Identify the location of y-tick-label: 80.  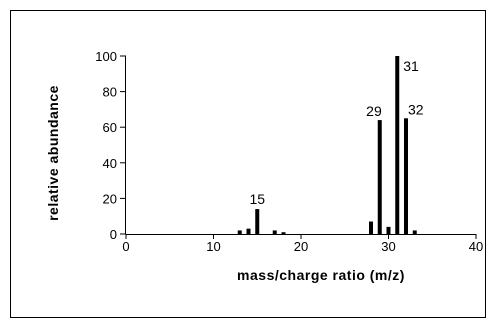
(110, 92).